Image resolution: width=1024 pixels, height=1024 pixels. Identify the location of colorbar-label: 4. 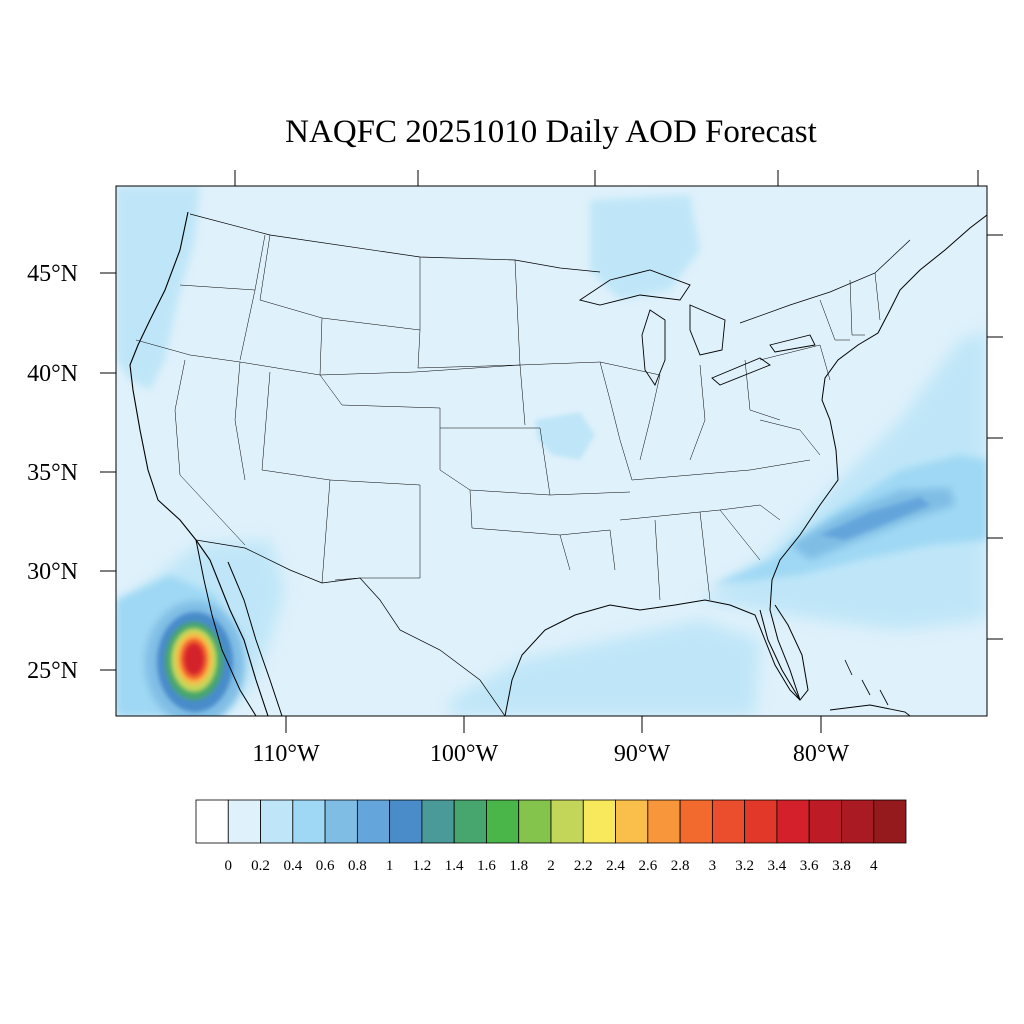
(874, 866).